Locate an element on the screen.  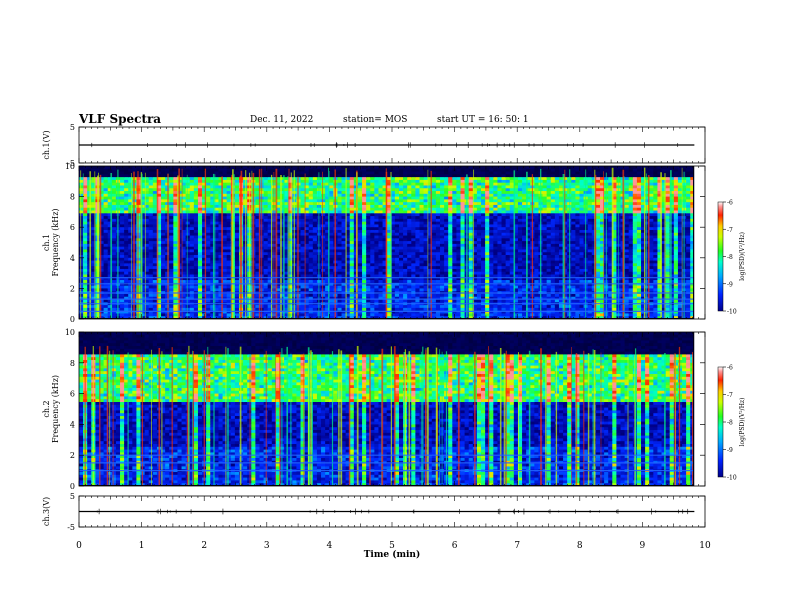
x-tick-label: 3 is located at coordinates (267, 546).